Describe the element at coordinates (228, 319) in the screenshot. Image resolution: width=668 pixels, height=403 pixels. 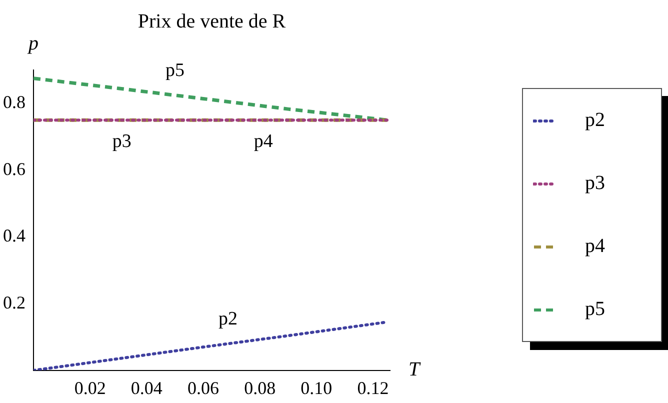
I see `text: p2` at that location.